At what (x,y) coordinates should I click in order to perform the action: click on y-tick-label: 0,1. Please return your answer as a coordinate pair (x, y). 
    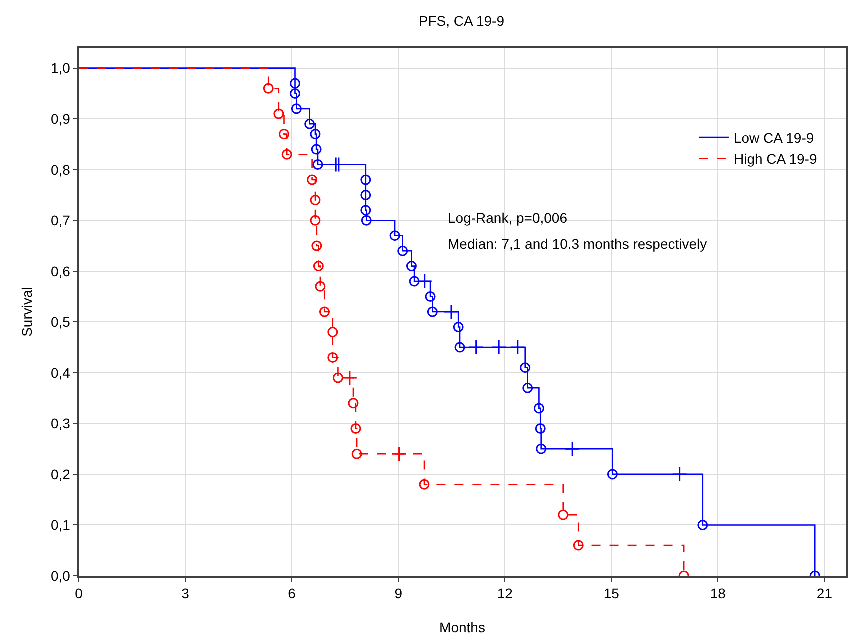
    Looking at the image, I should click on (60, 525).